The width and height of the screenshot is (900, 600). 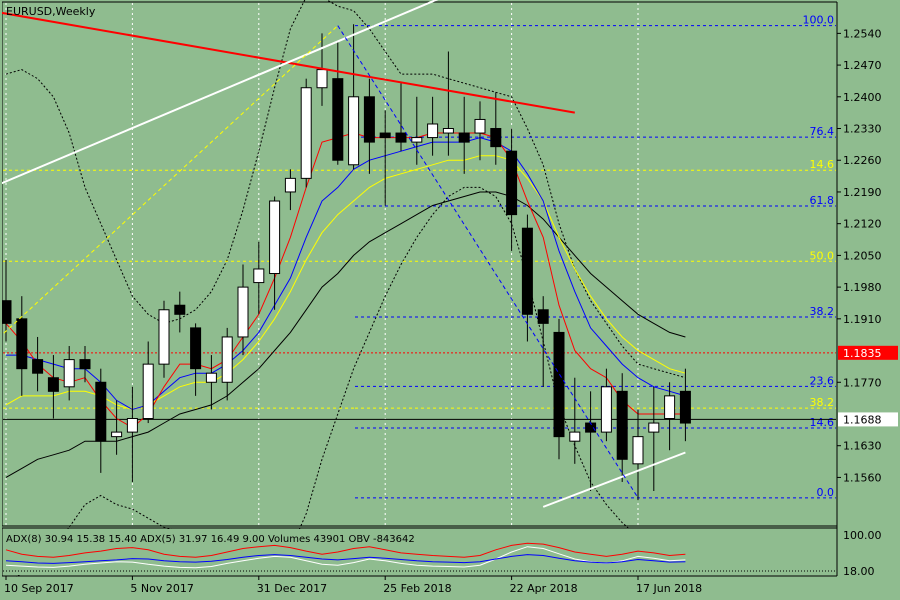 I want to click on current-price-text: 1.1688, so click(x=862, y=419).